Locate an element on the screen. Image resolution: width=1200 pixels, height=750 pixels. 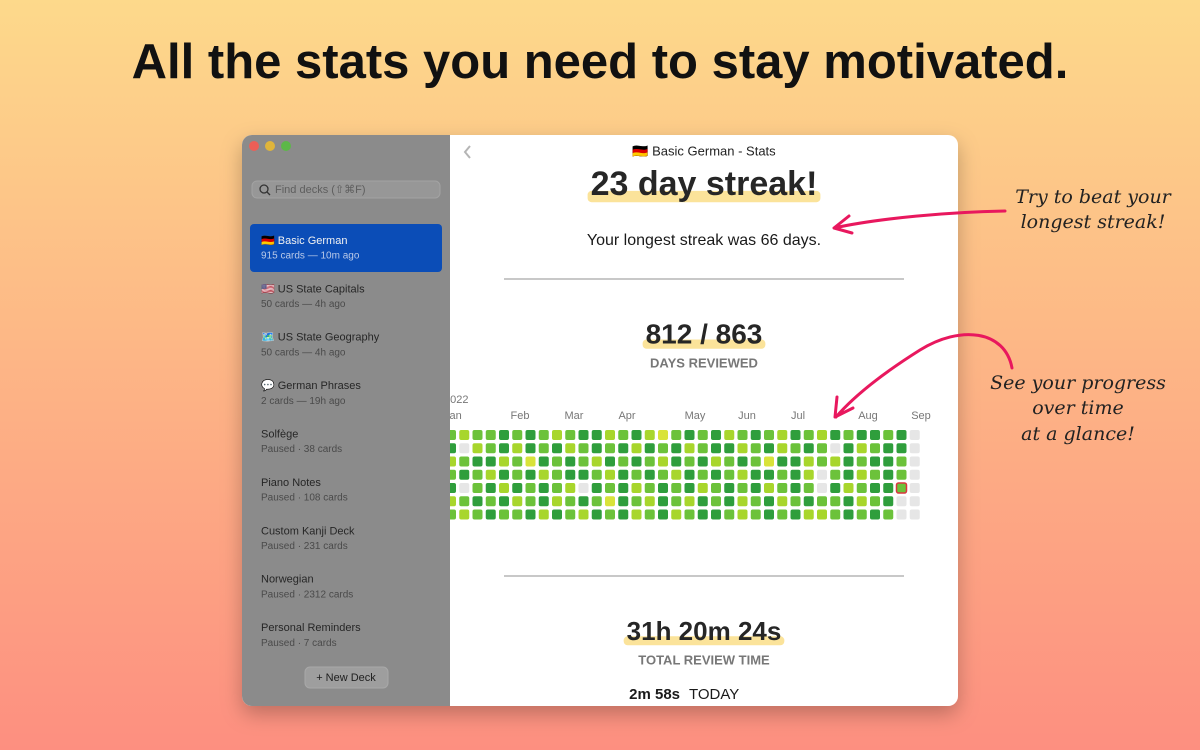
annotation: at a glance! is located at coordinates (1078, 434).